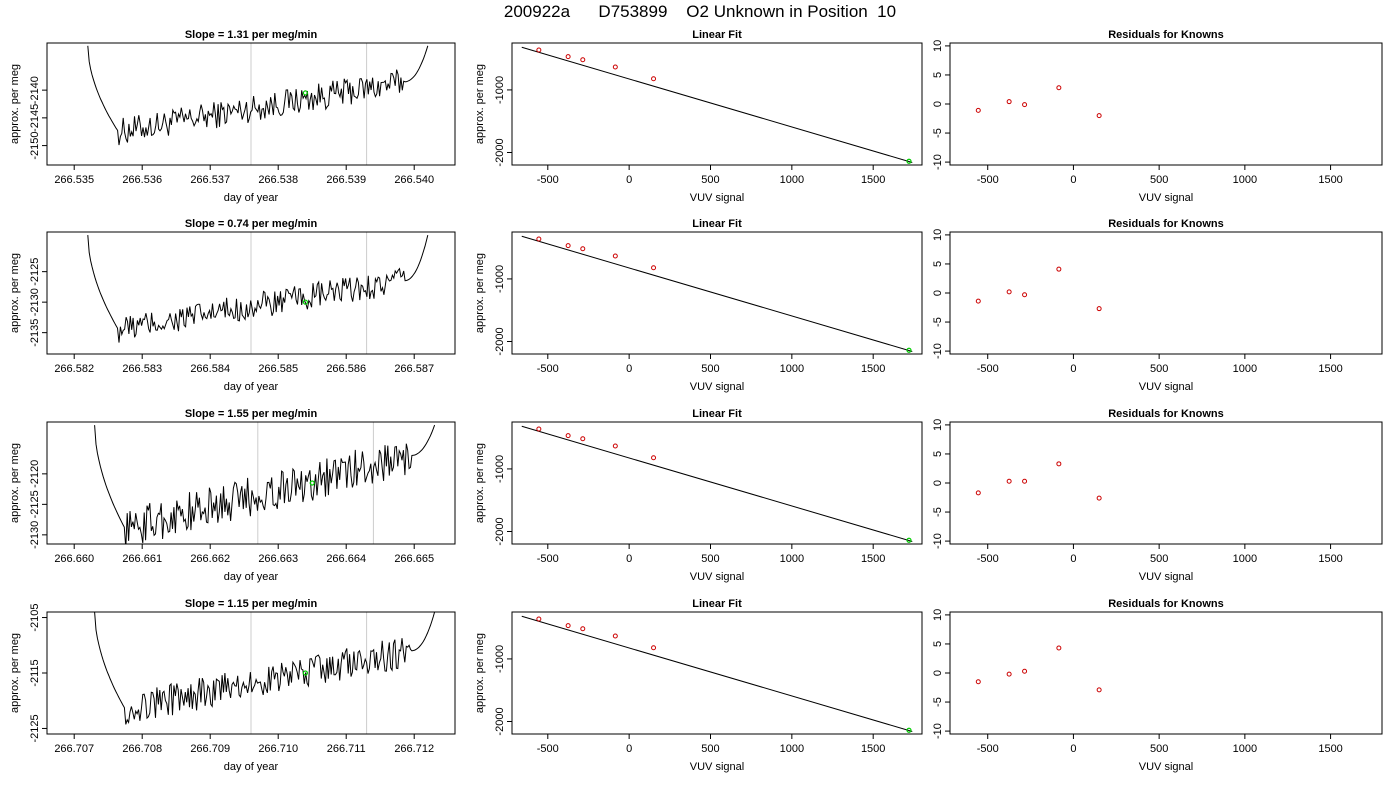  What do you see at coordinates (210, 559) in the screenshot?
I see `x-tick-label: 266.662` at bounding box center [210, 559].